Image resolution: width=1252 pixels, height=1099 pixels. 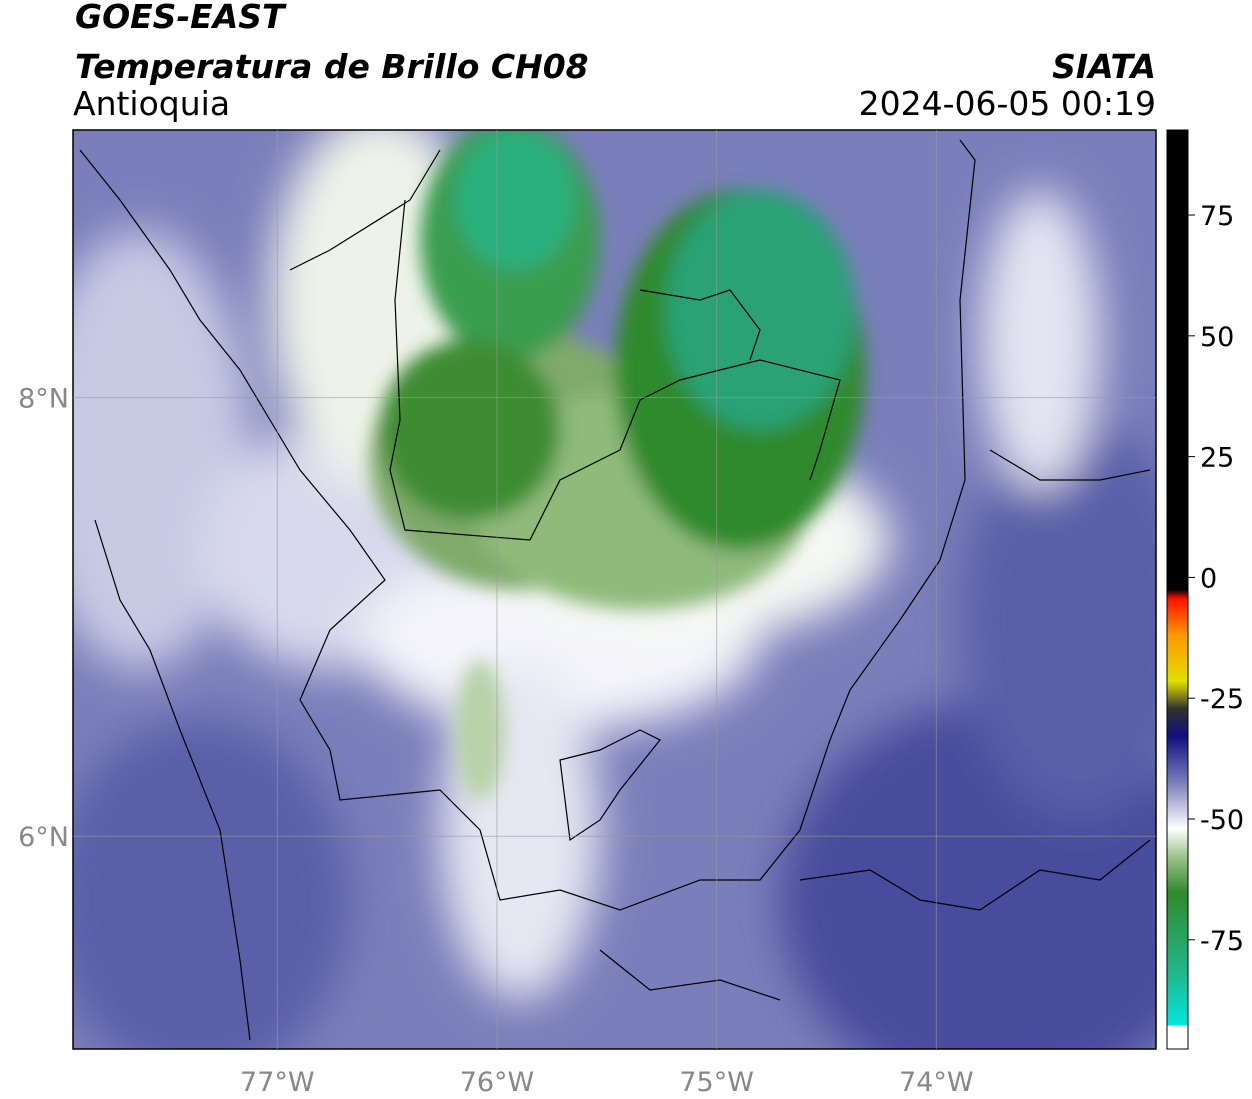 What do you see at coordinates (1007, 103) in the screenshot?
I see `datetime: 2024-06-05 00:19` at bounding box center [1007, 103].